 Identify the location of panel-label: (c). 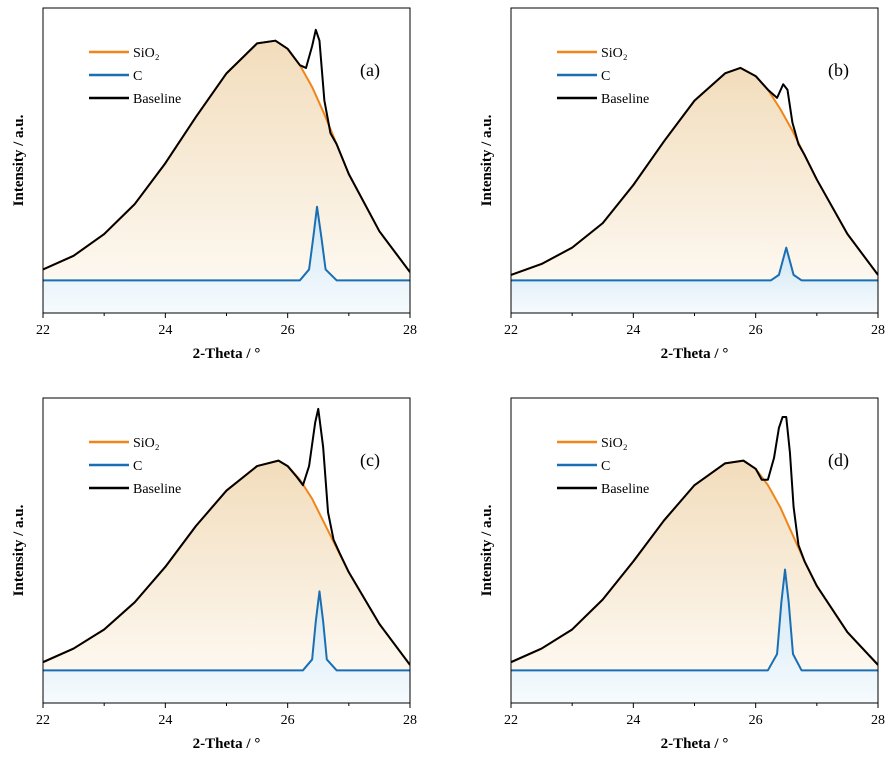
(370, 460).